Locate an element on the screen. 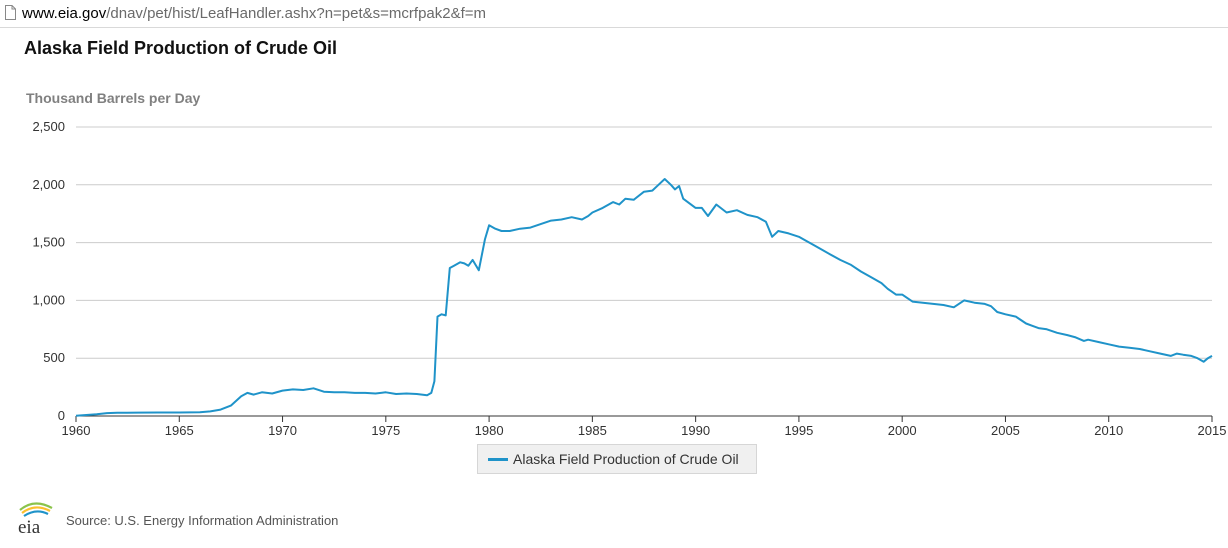 The height and width of the screenshot is (548, 1228). eia-logo: eia is located at coordinates (35, 519).